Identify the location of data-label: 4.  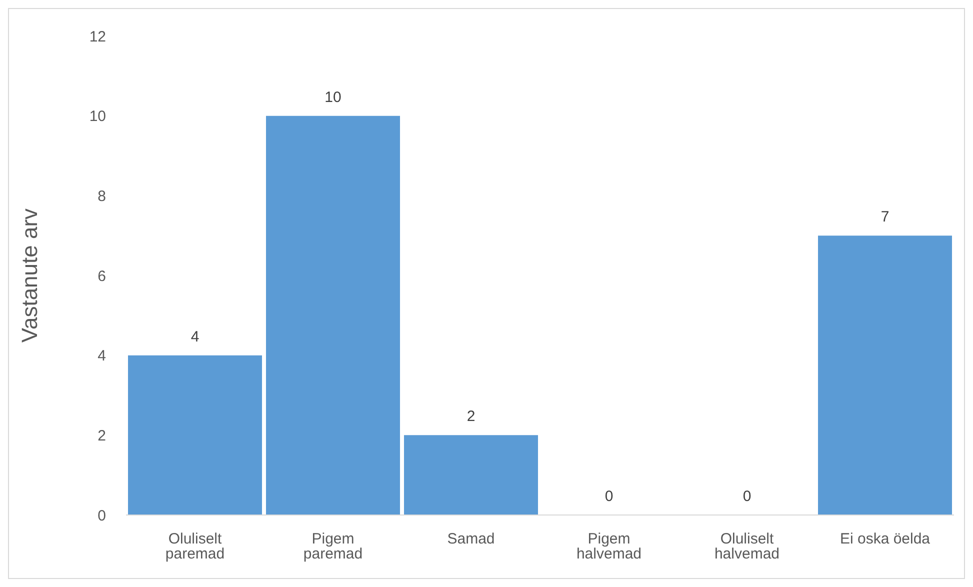
(195, 337).